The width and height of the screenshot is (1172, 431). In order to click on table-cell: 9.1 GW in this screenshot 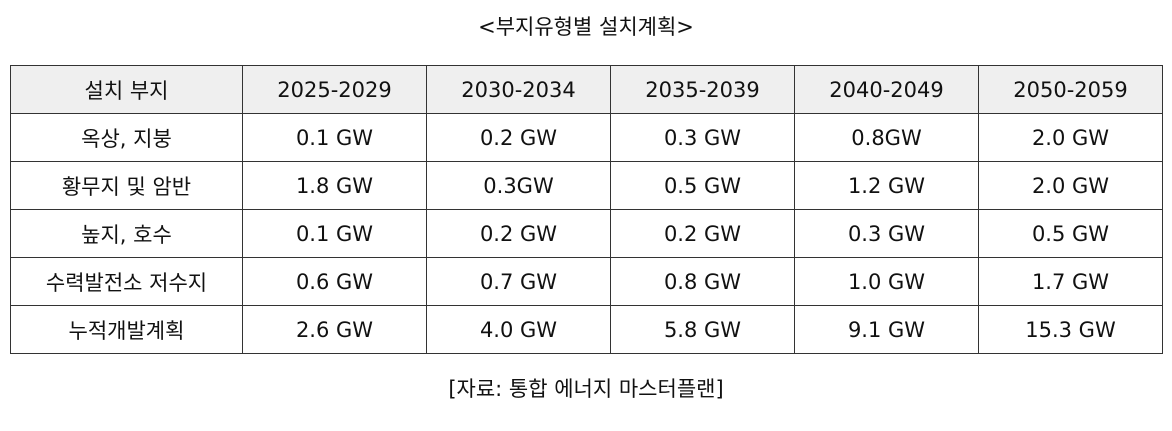, I will do `click(886, 329)`.